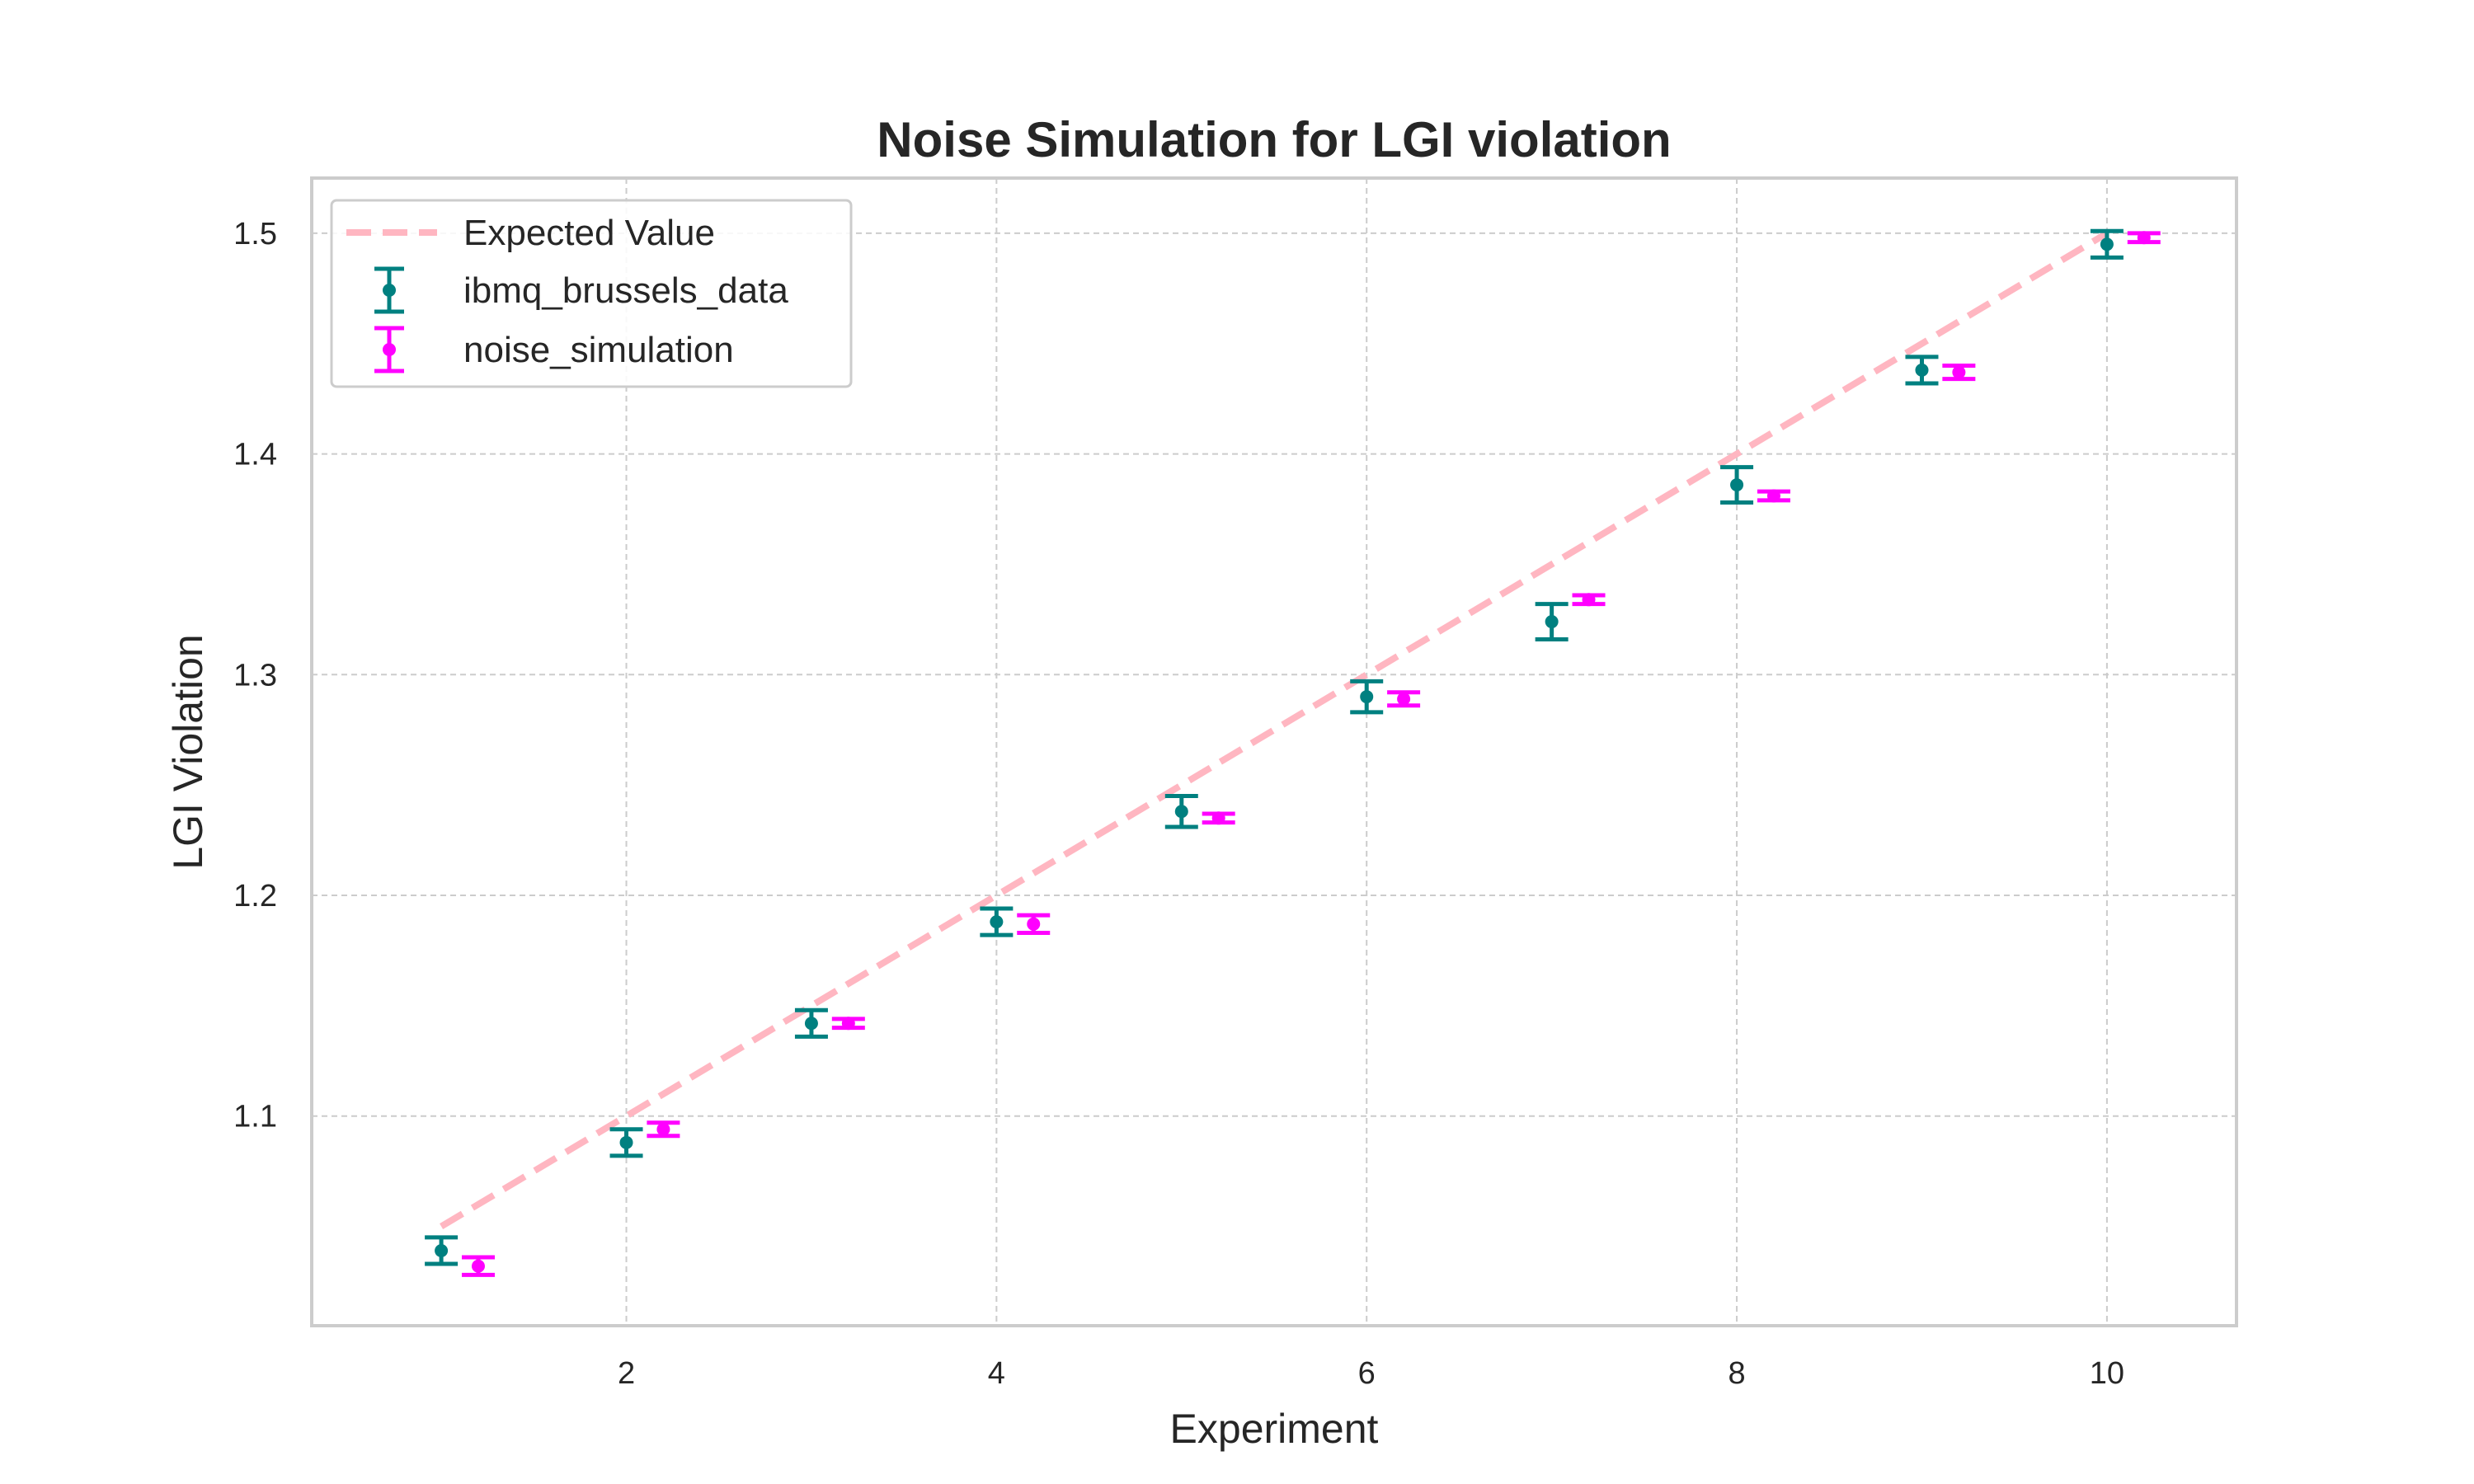 This screenshot has height=1484, width=2474. I want to click on y-tick-label: 1.3, so click(255, 675).